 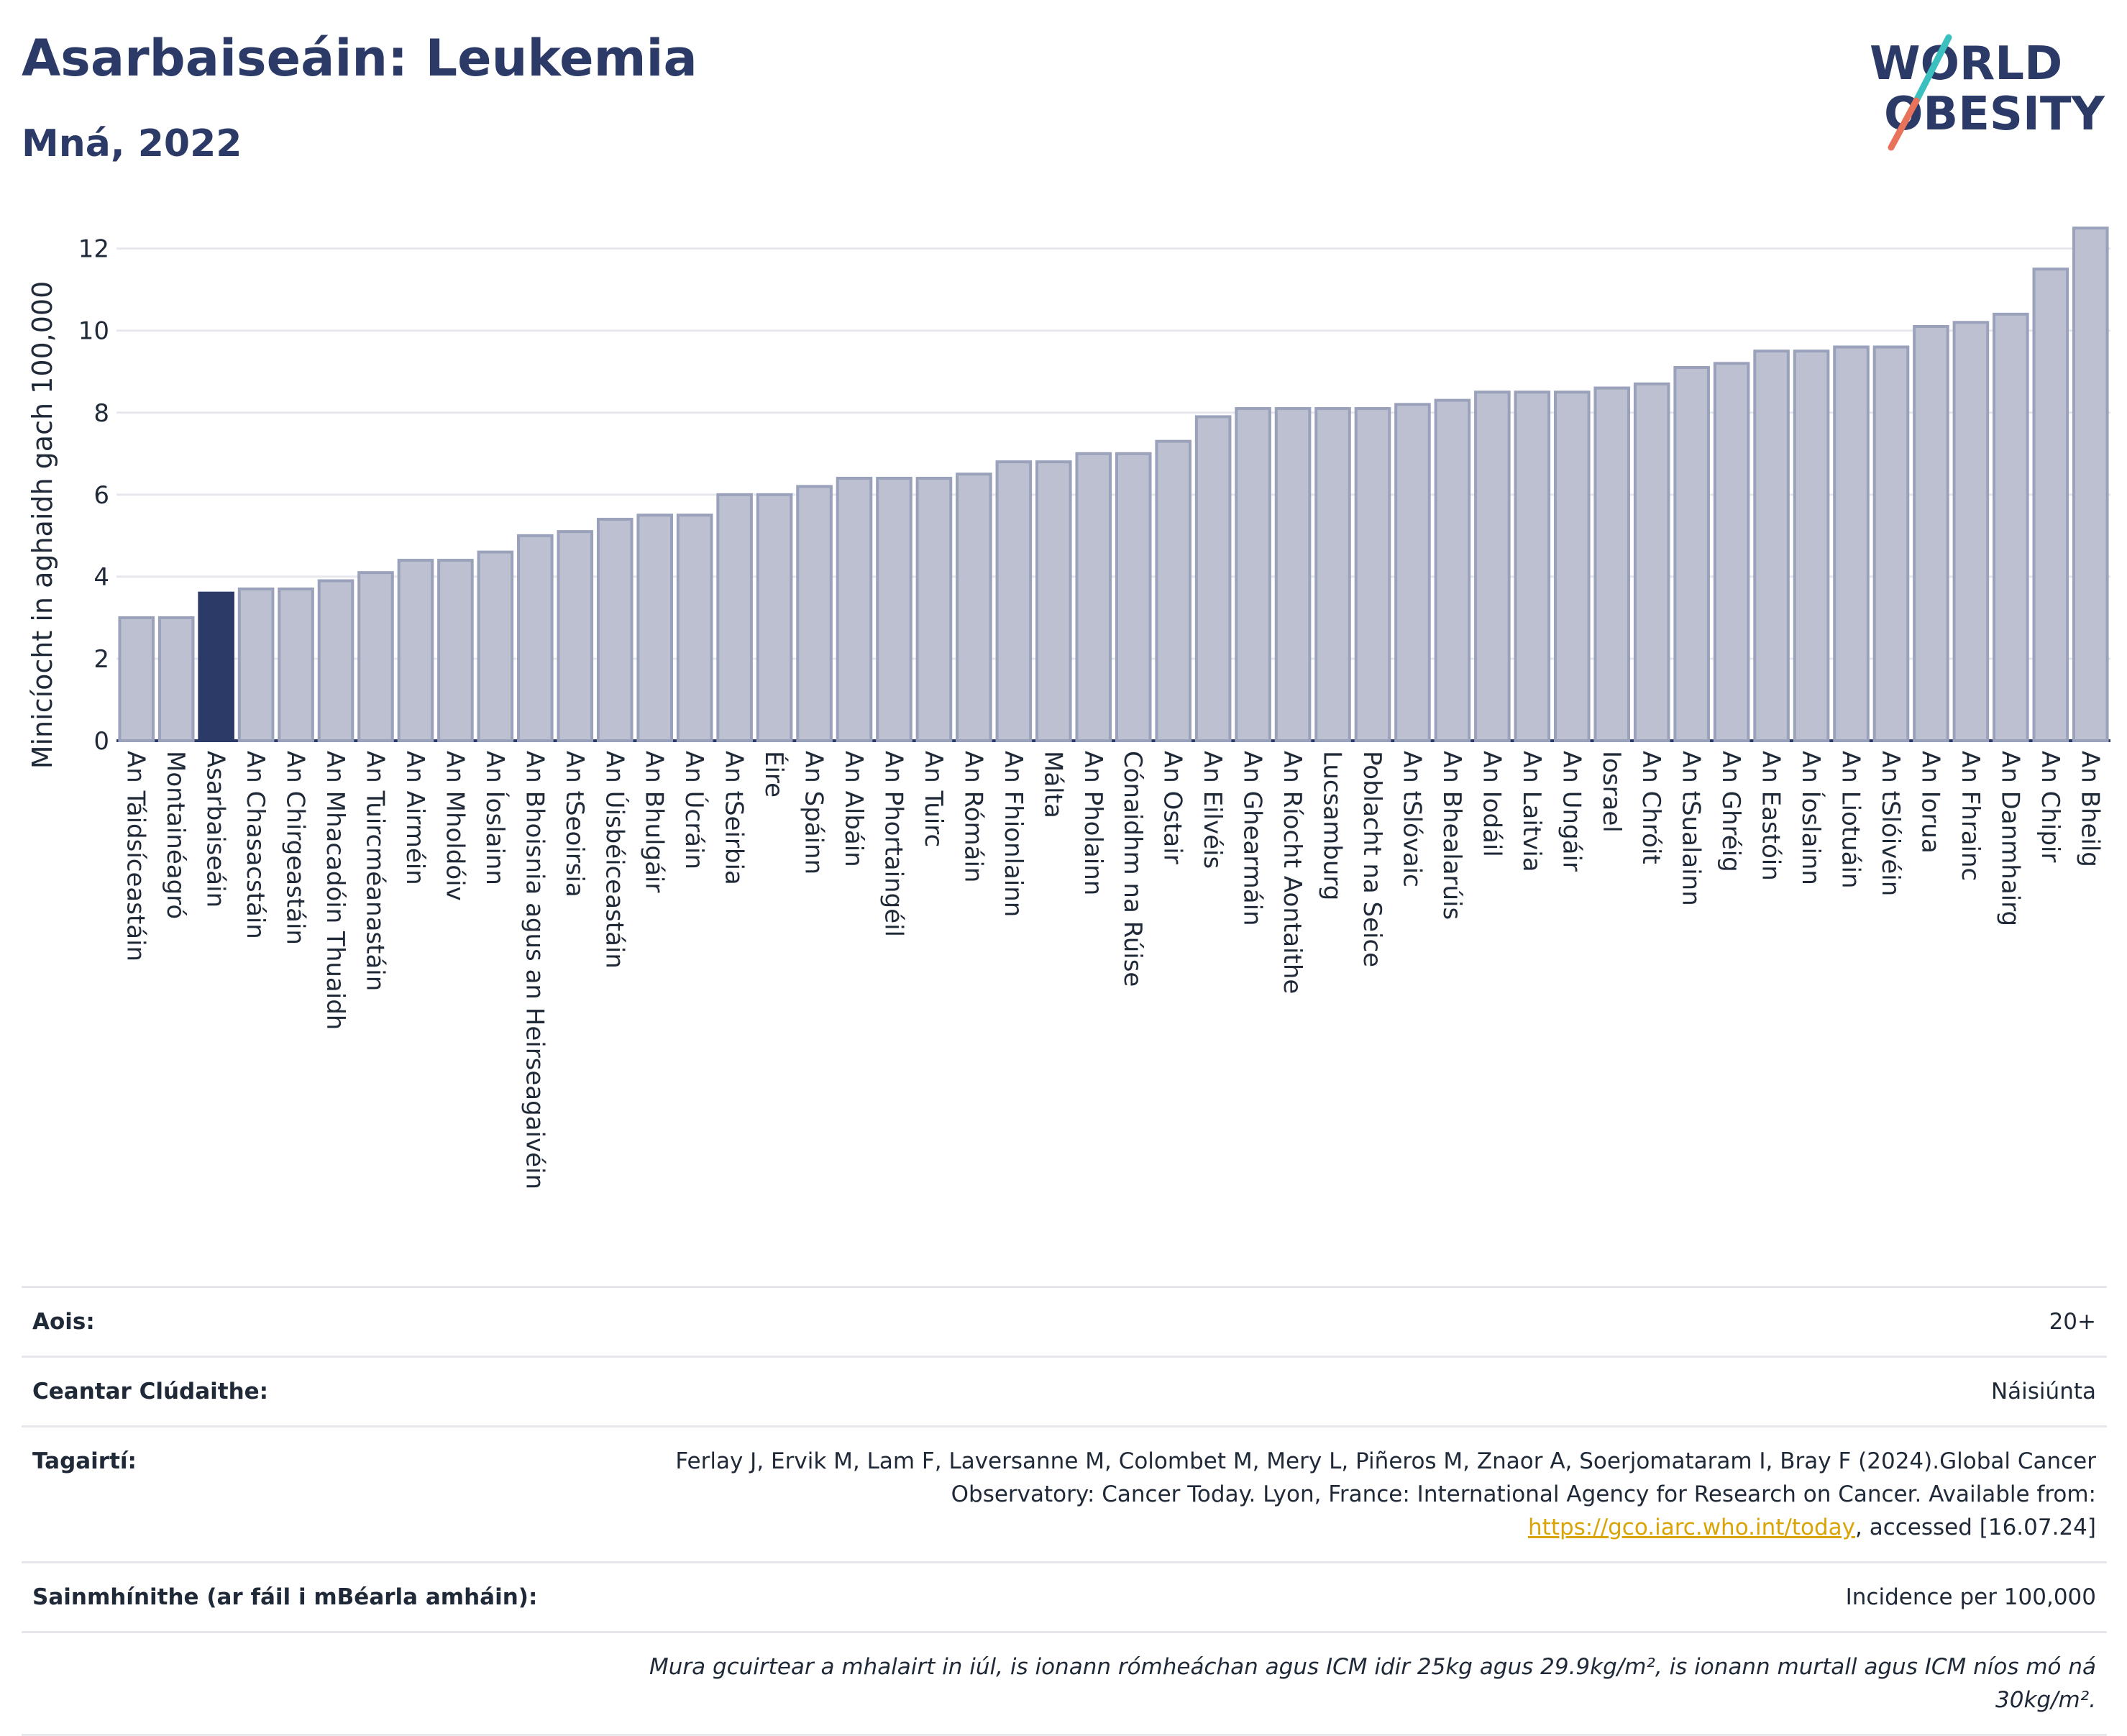 I want to click on world-obesity-logo: WORLD OBESITY, so click(x=1988, y=93).